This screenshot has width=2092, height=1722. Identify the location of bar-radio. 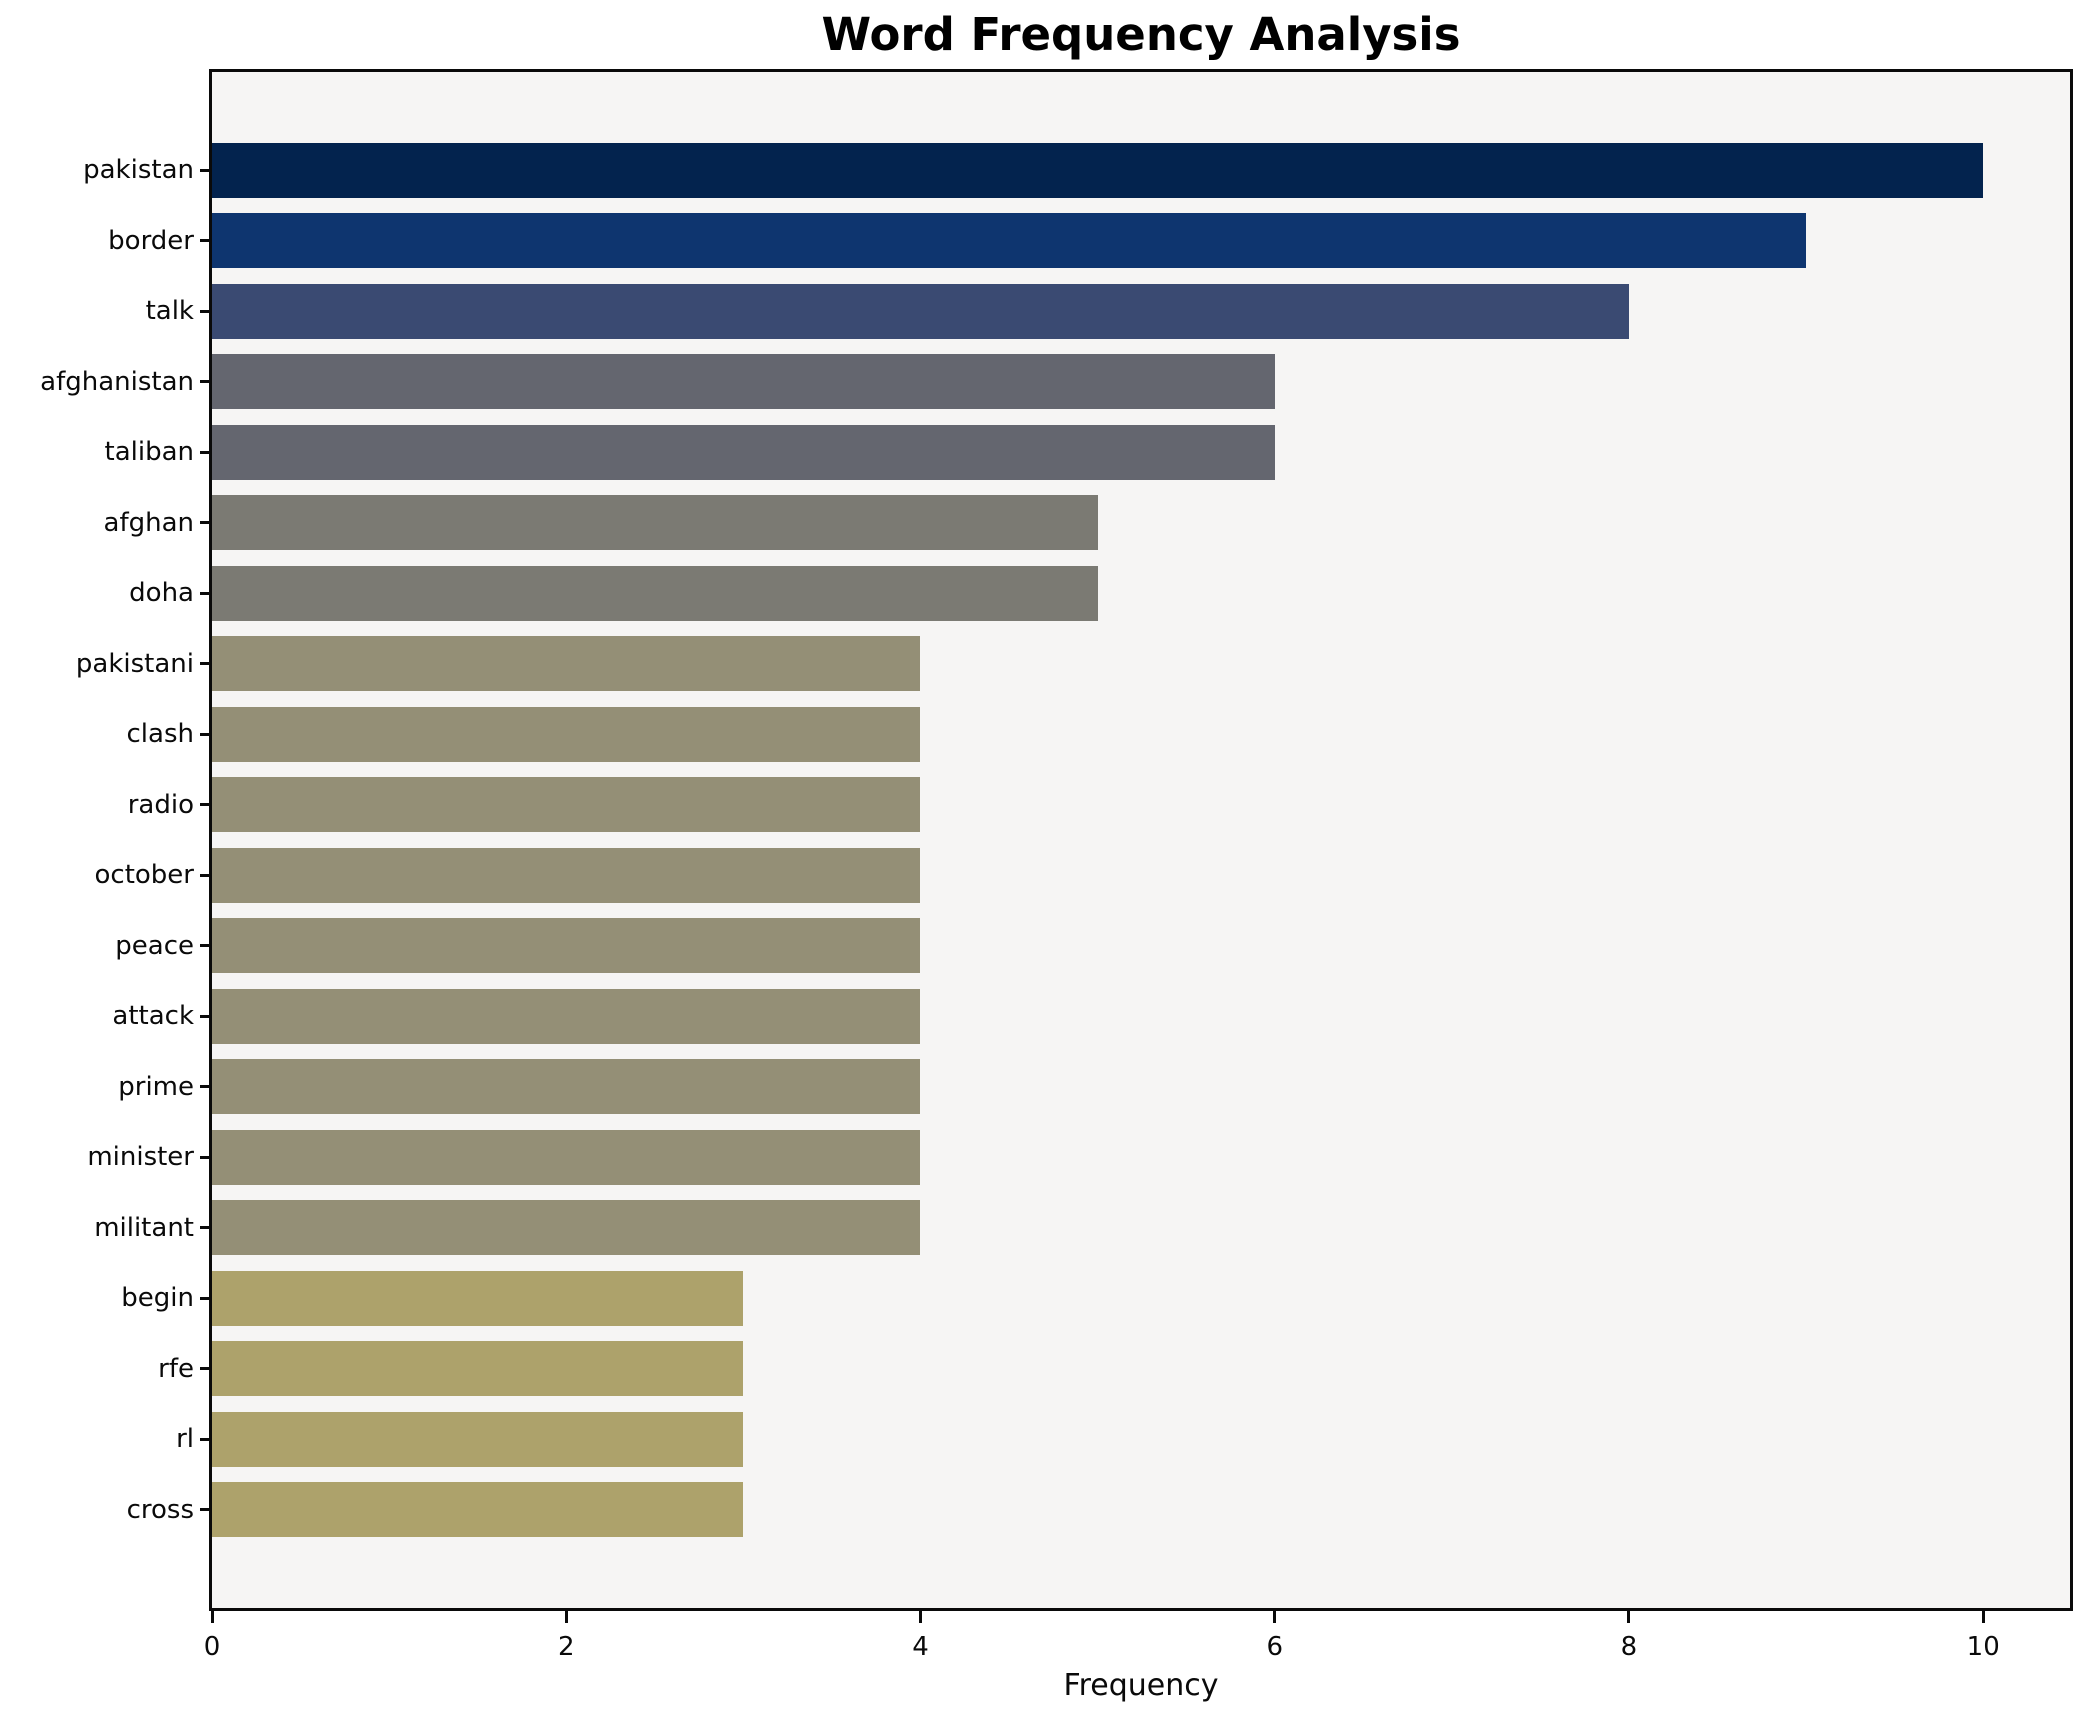
(566, 804).